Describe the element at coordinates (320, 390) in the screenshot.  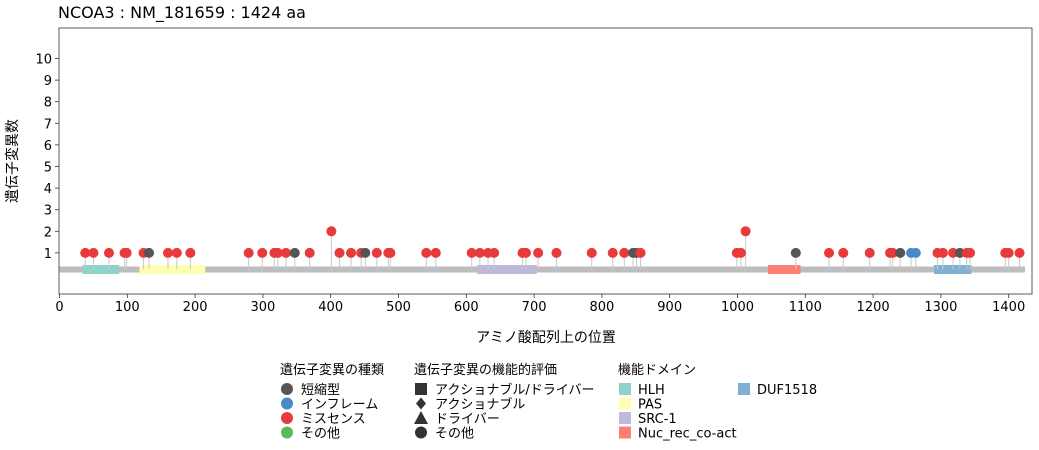
I see `legend-type-label: 短縮型` at that location.